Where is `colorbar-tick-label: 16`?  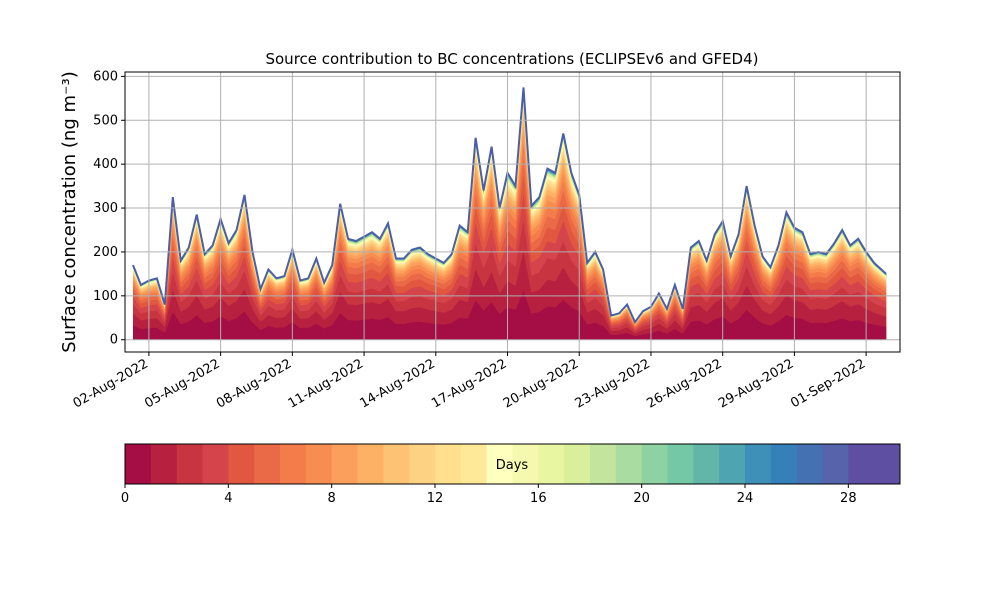
colorbar-tick-label: 16 is located at coordinates (538, 498).